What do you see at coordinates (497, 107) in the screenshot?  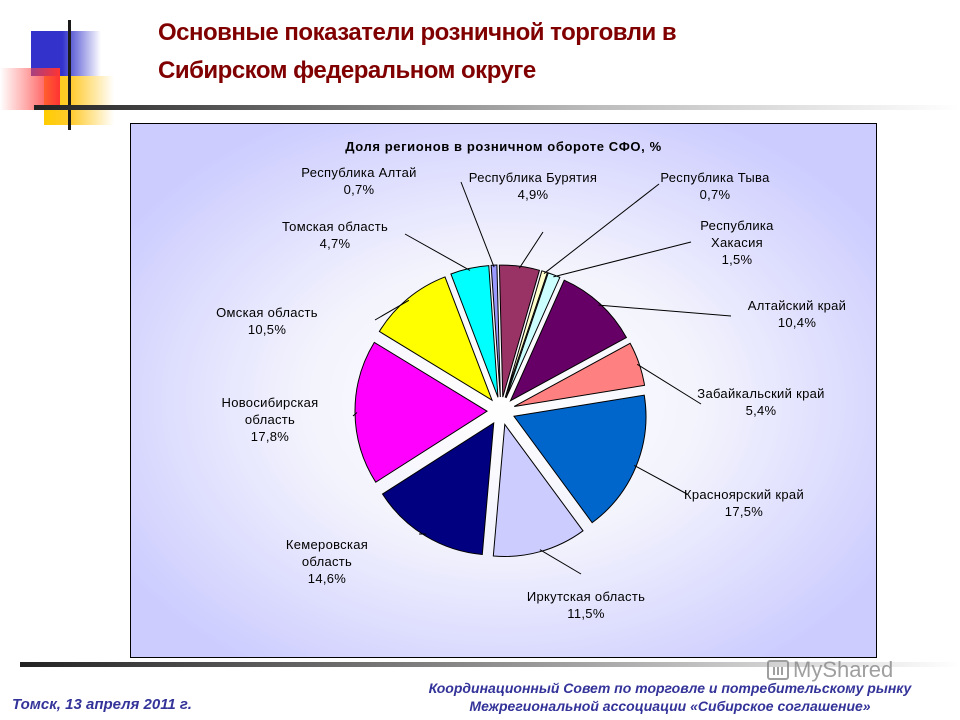 I see `decor-horizontal-rule` at bounding box center [497, 107].